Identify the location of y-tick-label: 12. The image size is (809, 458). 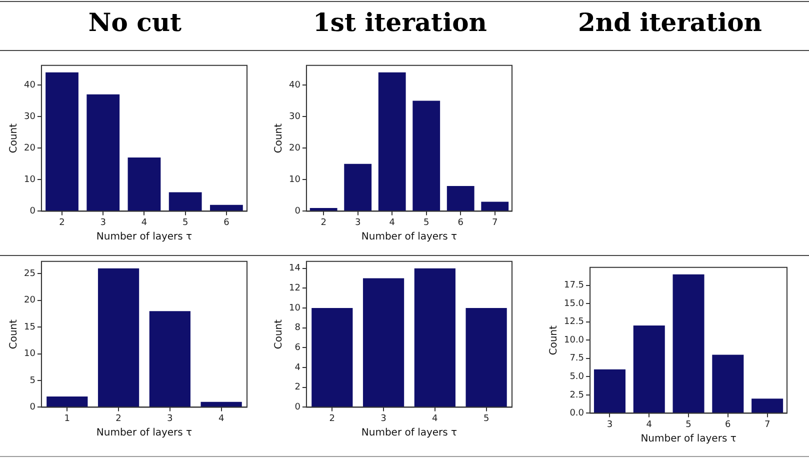
(294, 289).